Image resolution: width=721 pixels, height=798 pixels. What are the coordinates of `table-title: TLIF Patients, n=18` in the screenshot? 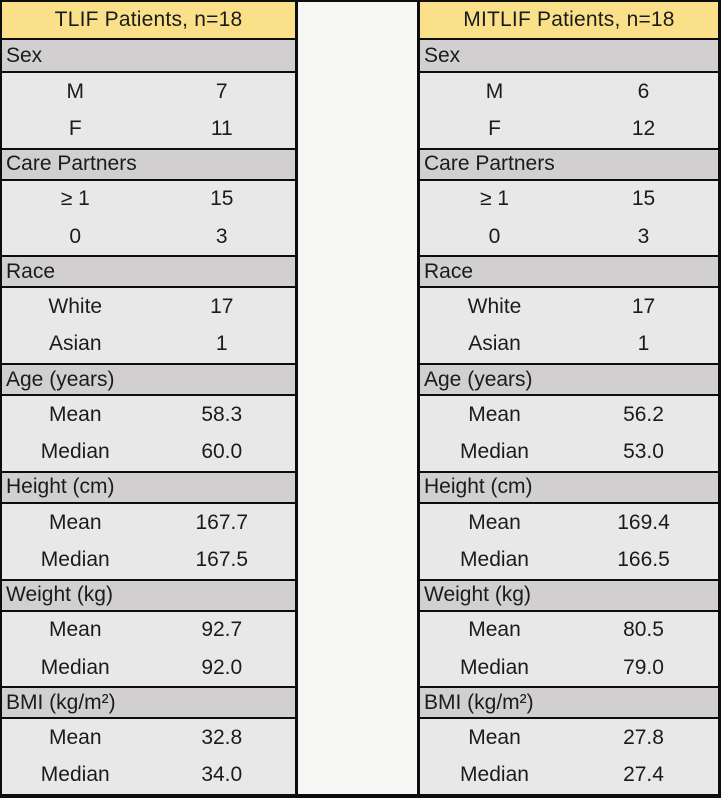 It's located at (148, 21).